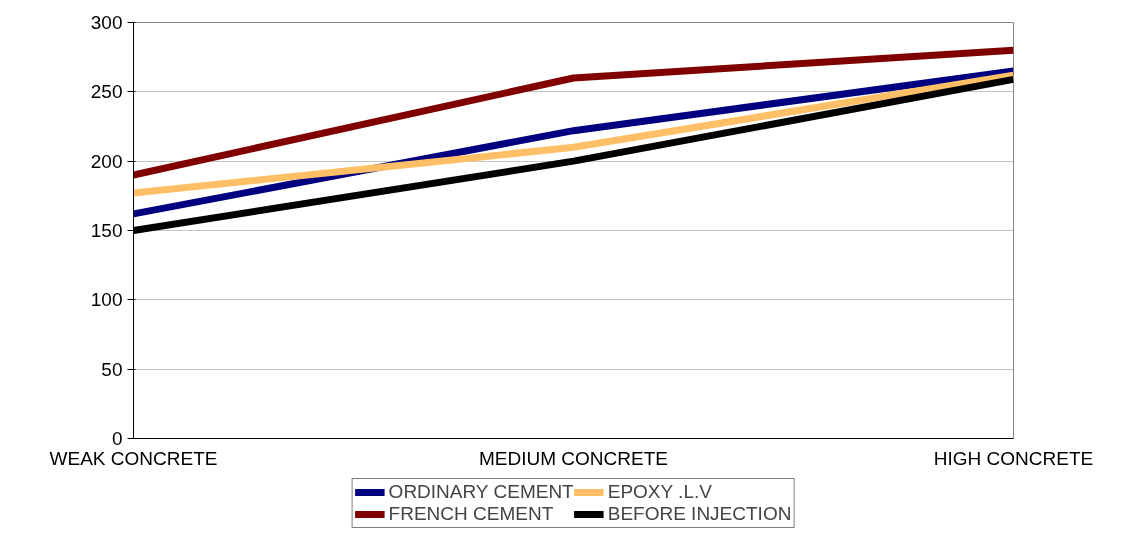  Describe the element at coordinates (106, 92) in the screenshot. I see `y-tick-label: 250` at that location.